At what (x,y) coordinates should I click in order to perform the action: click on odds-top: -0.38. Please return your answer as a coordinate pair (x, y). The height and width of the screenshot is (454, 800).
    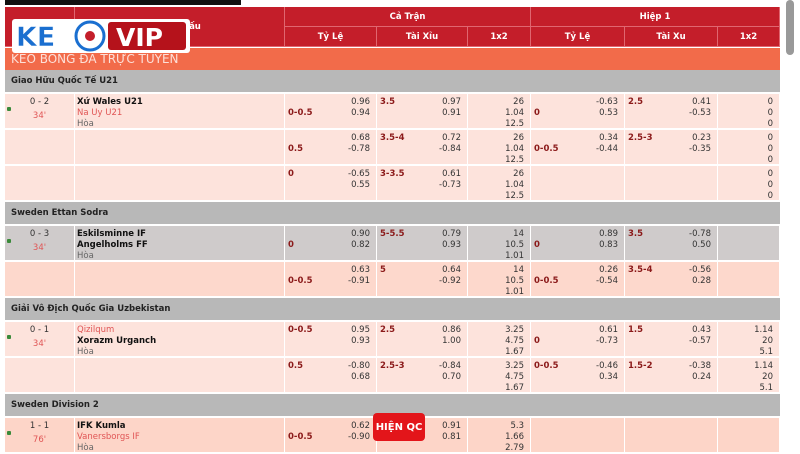
    Looking at the image, I should click on (700, 366).